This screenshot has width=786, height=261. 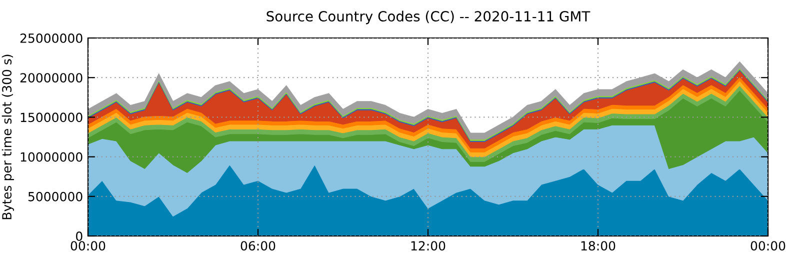 What do you see at coordinates (428, 246) in the screenshot?
I see `x-tick-label: 12:00` at bounding box center [428, 246].